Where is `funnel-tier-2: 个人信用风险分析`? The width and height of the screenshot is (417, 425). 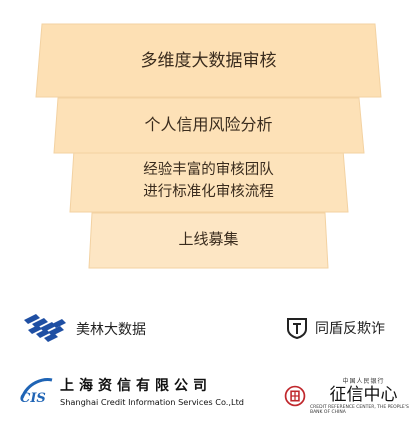
funnel-tier-2: 个人信用风险分析 is located at coordinates (208, 125).